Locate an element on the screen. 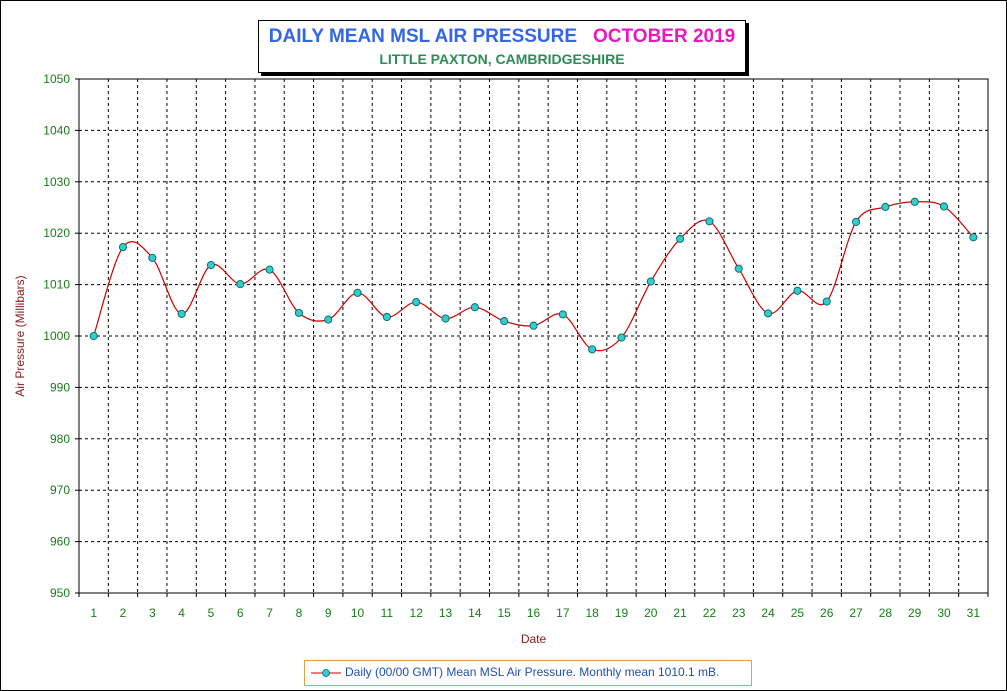  x-tick-label: 16 is located at coordinates (534, 613).